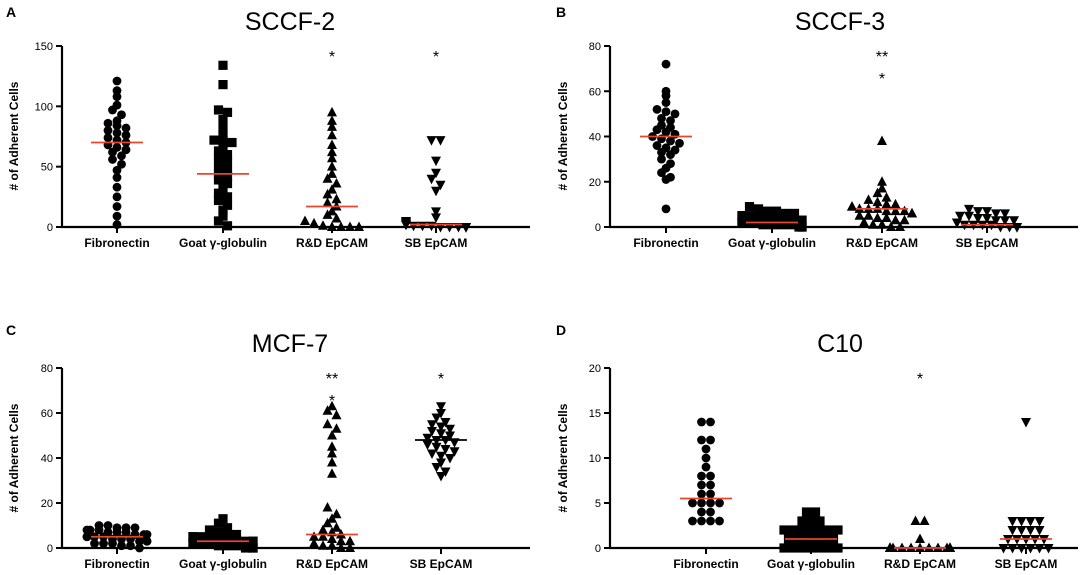 The image size is (1084, 575). Describe the element at coordinates (47, 459) in the screenshot. I see `y-tick-label: 40` at that location.